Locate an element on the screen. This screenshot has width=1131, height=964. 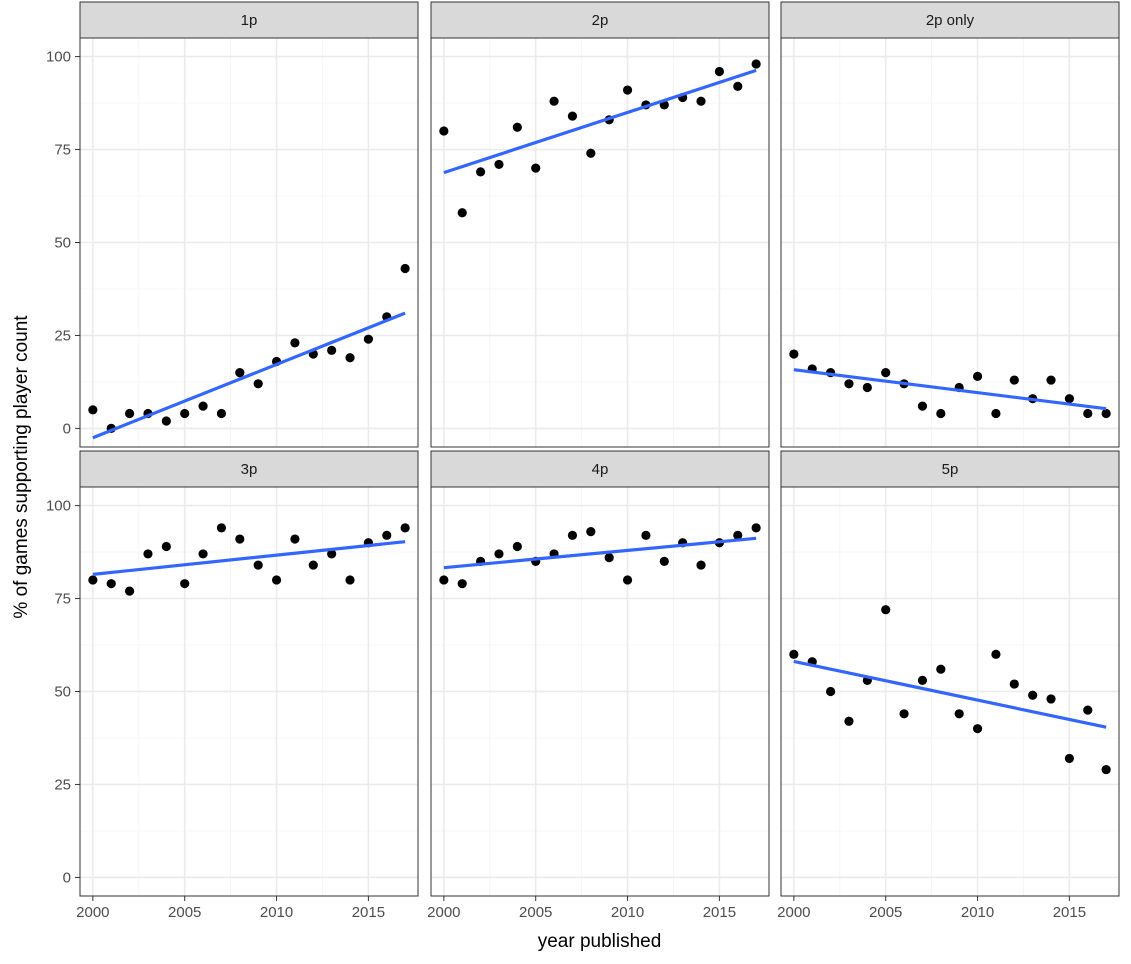
y-axis-title: % of games supporting player count is located at coordinates (21, 467).